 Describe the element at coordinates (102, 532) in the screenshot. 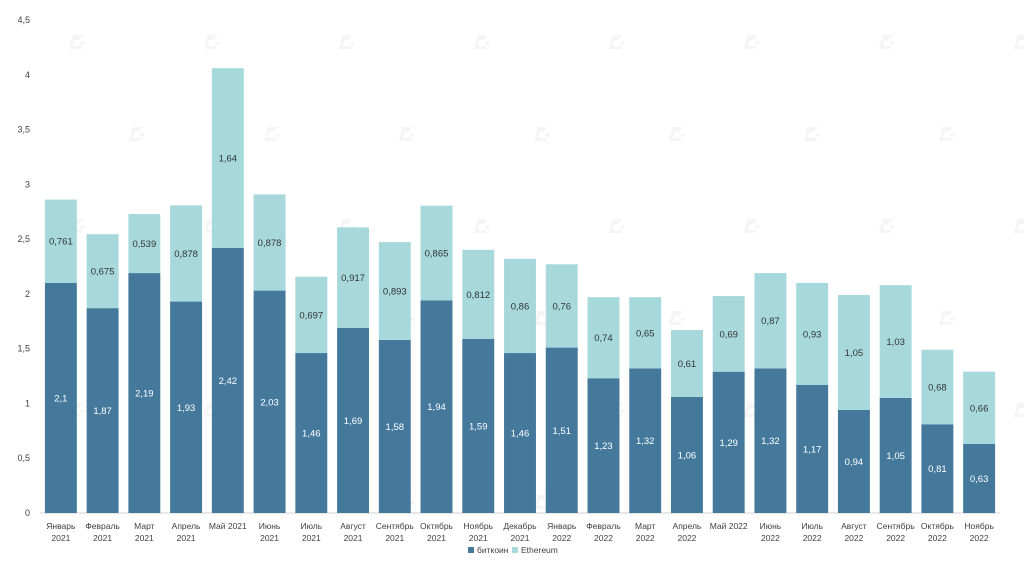

I see `x-category-label: Февраль 2021` at that location.